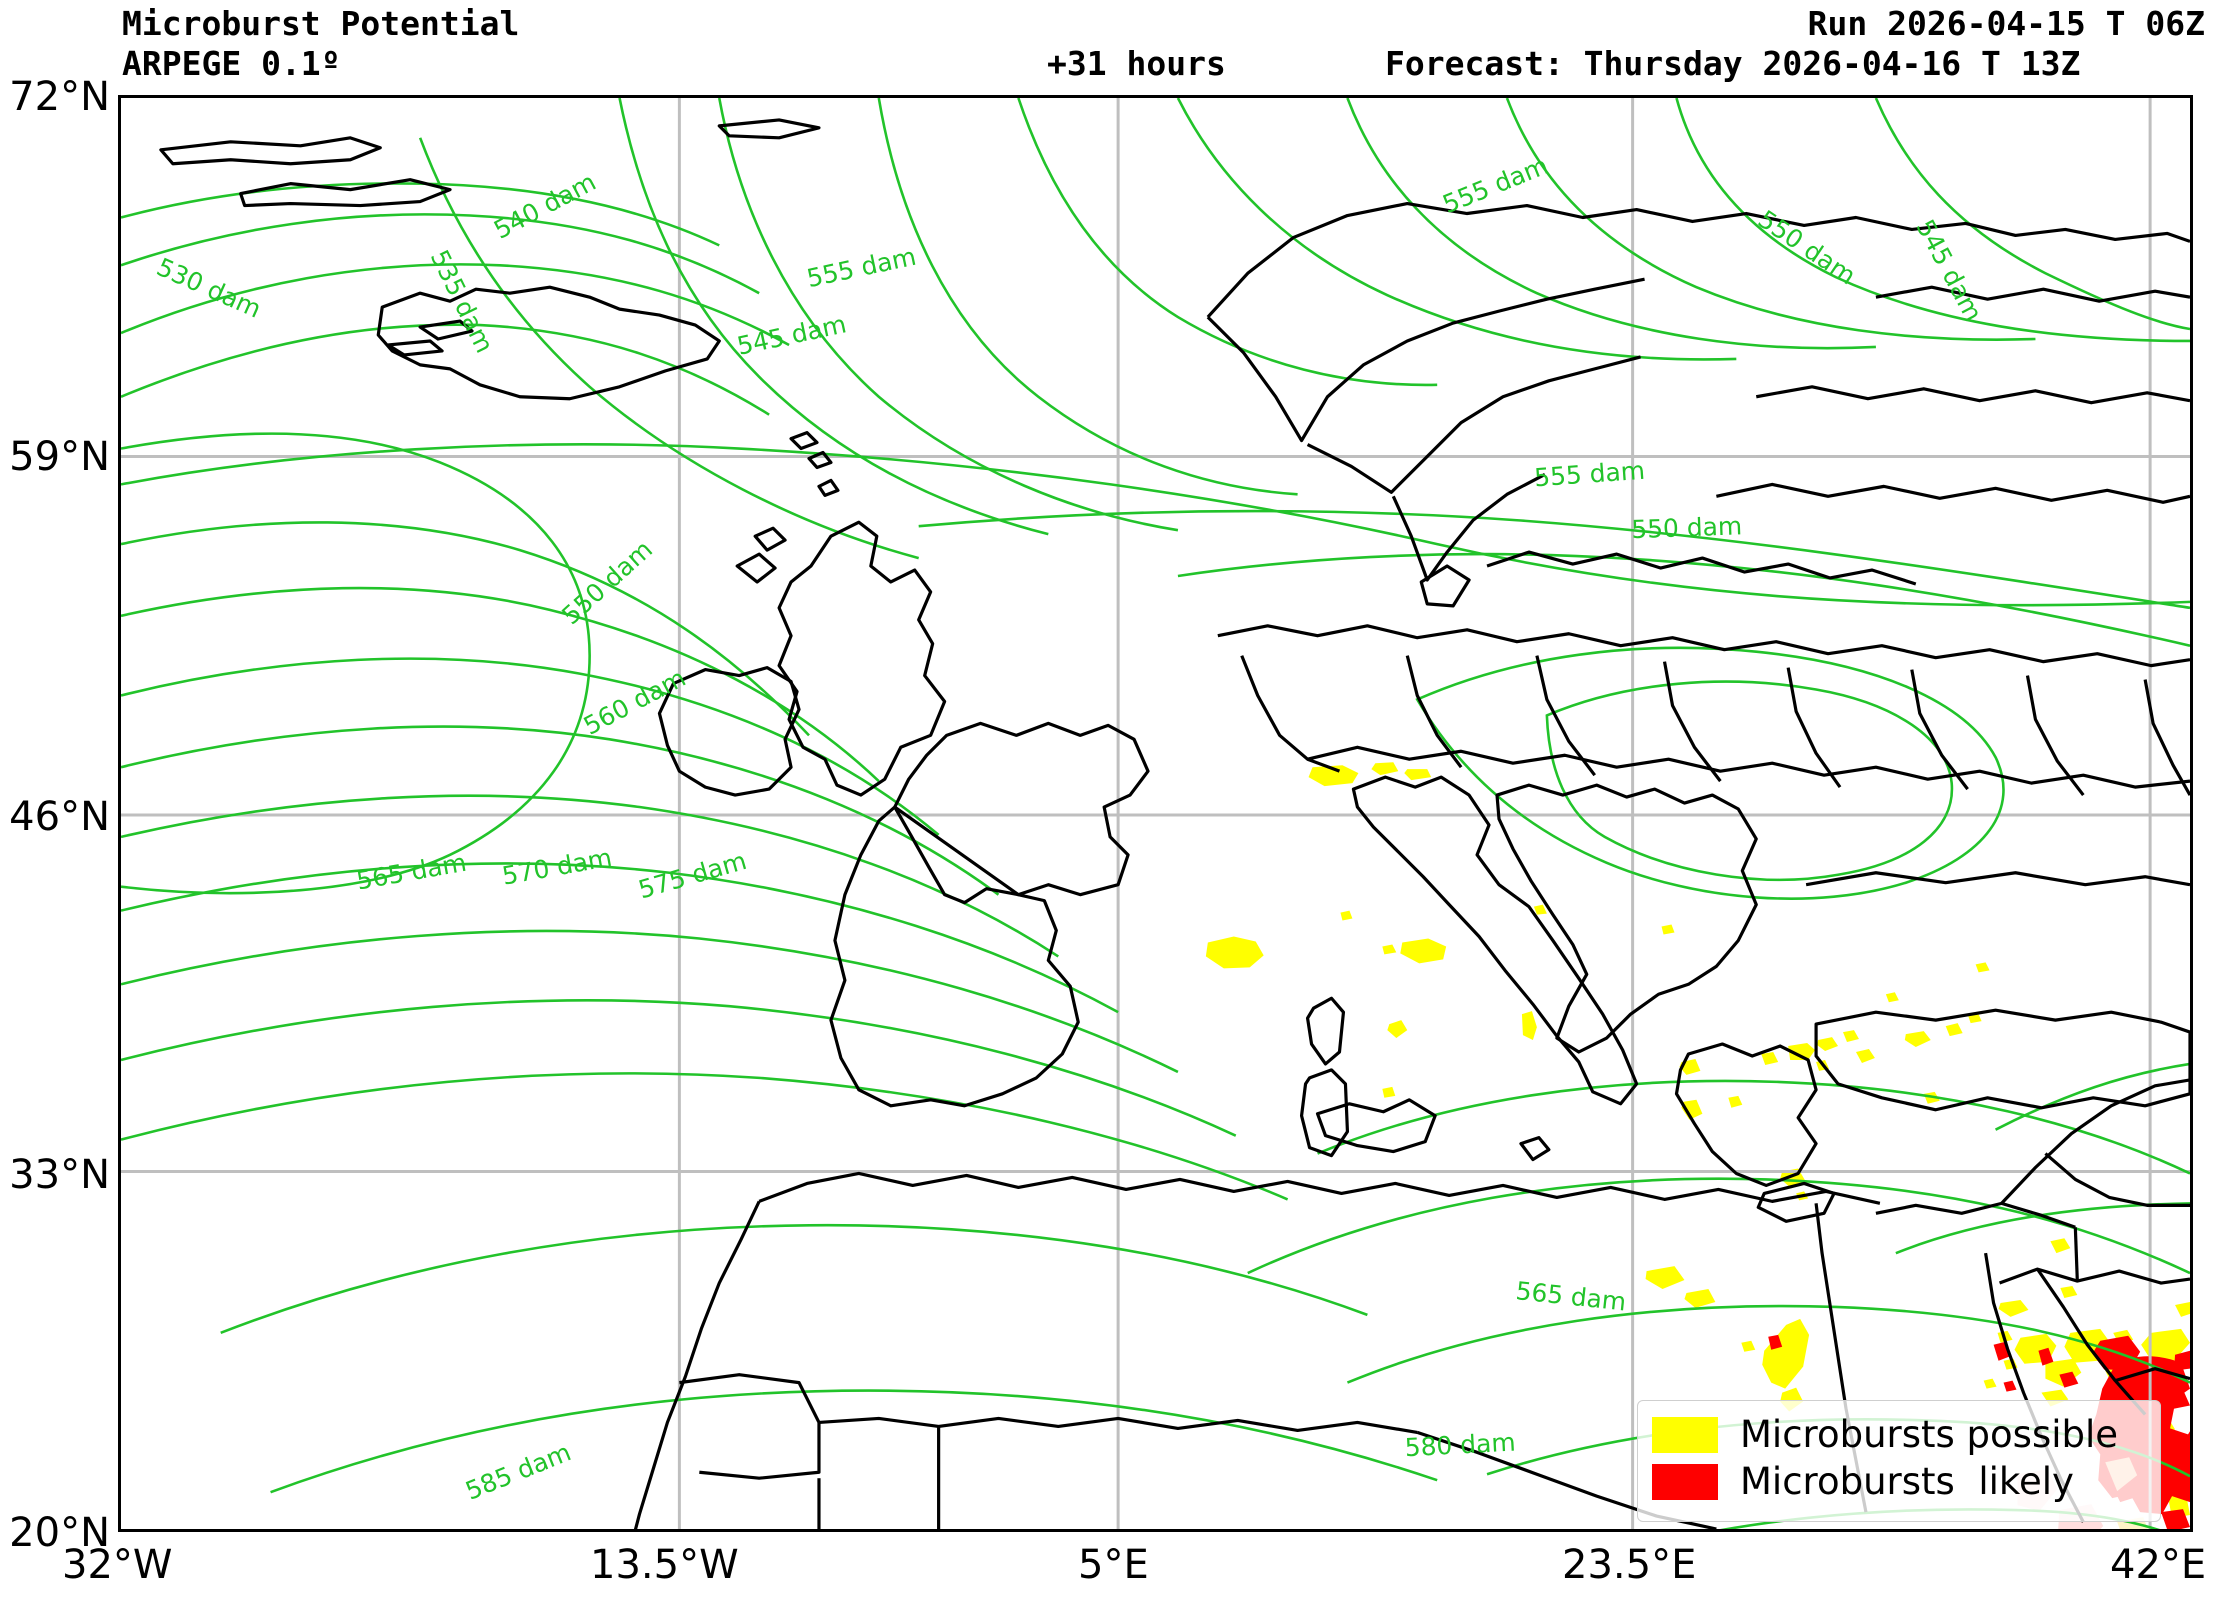  I want to click on contour-label: 575 dam, so click(692, 875).